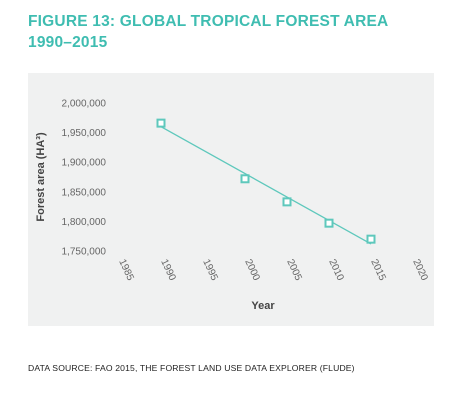 This screenshot has height=402, width=460. I want to click on y-tick-label: 1,900,000, so click(84, 163).